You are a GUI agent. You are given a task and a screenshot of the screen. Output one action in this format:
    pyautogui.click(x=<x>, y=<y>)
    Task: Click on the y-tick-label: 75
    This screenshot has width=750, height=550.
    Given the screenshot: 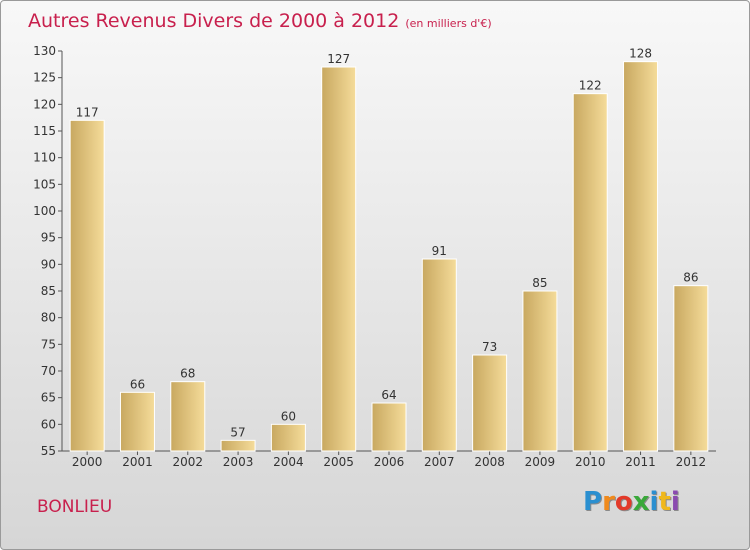 What is the action you would take?
    pyautogui.click(x=48, y=344)
    